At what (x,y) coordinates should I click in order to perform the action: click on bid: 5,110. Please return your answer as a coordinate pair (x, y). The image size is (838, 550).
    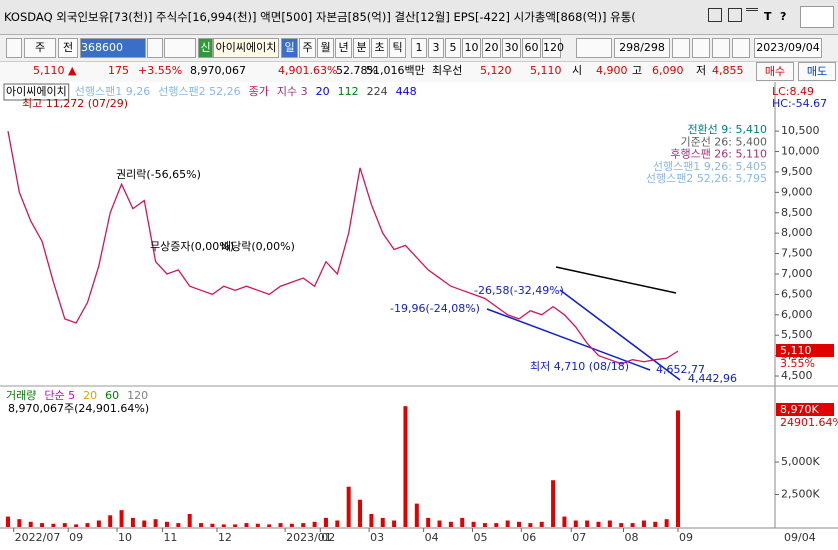
    Looking at the image, I should click on (546, 70).